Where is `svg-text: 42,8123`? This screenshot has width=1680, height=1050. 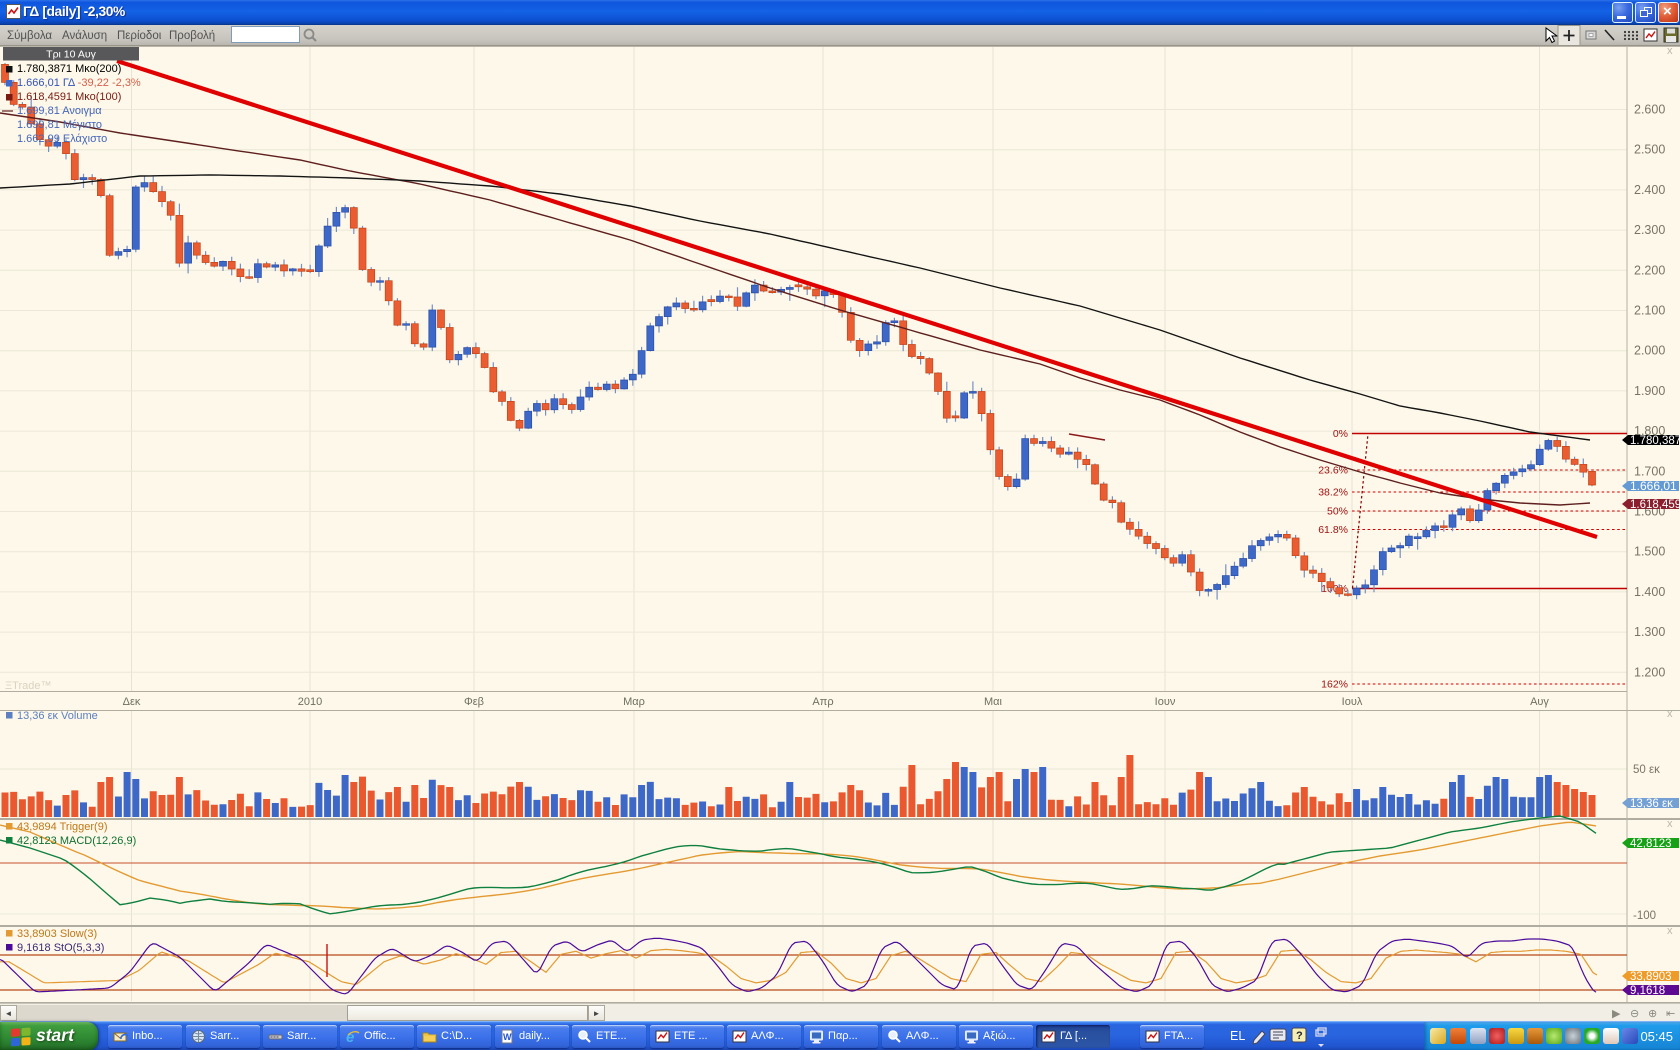 svg-text: 42,8123 is located at coordinates (1651, 844).